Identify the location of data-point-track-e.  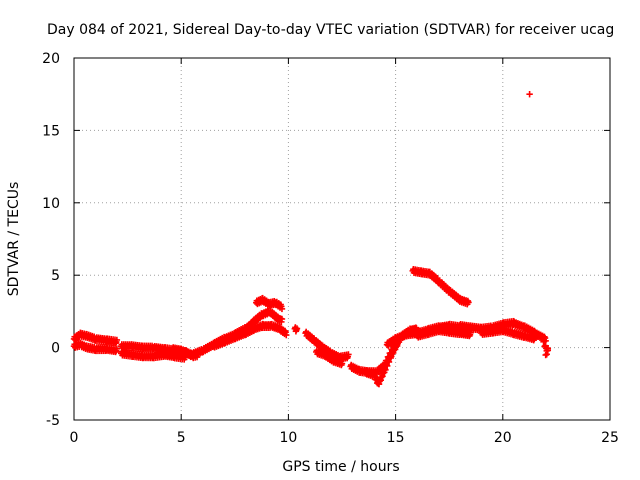
(282, 319).